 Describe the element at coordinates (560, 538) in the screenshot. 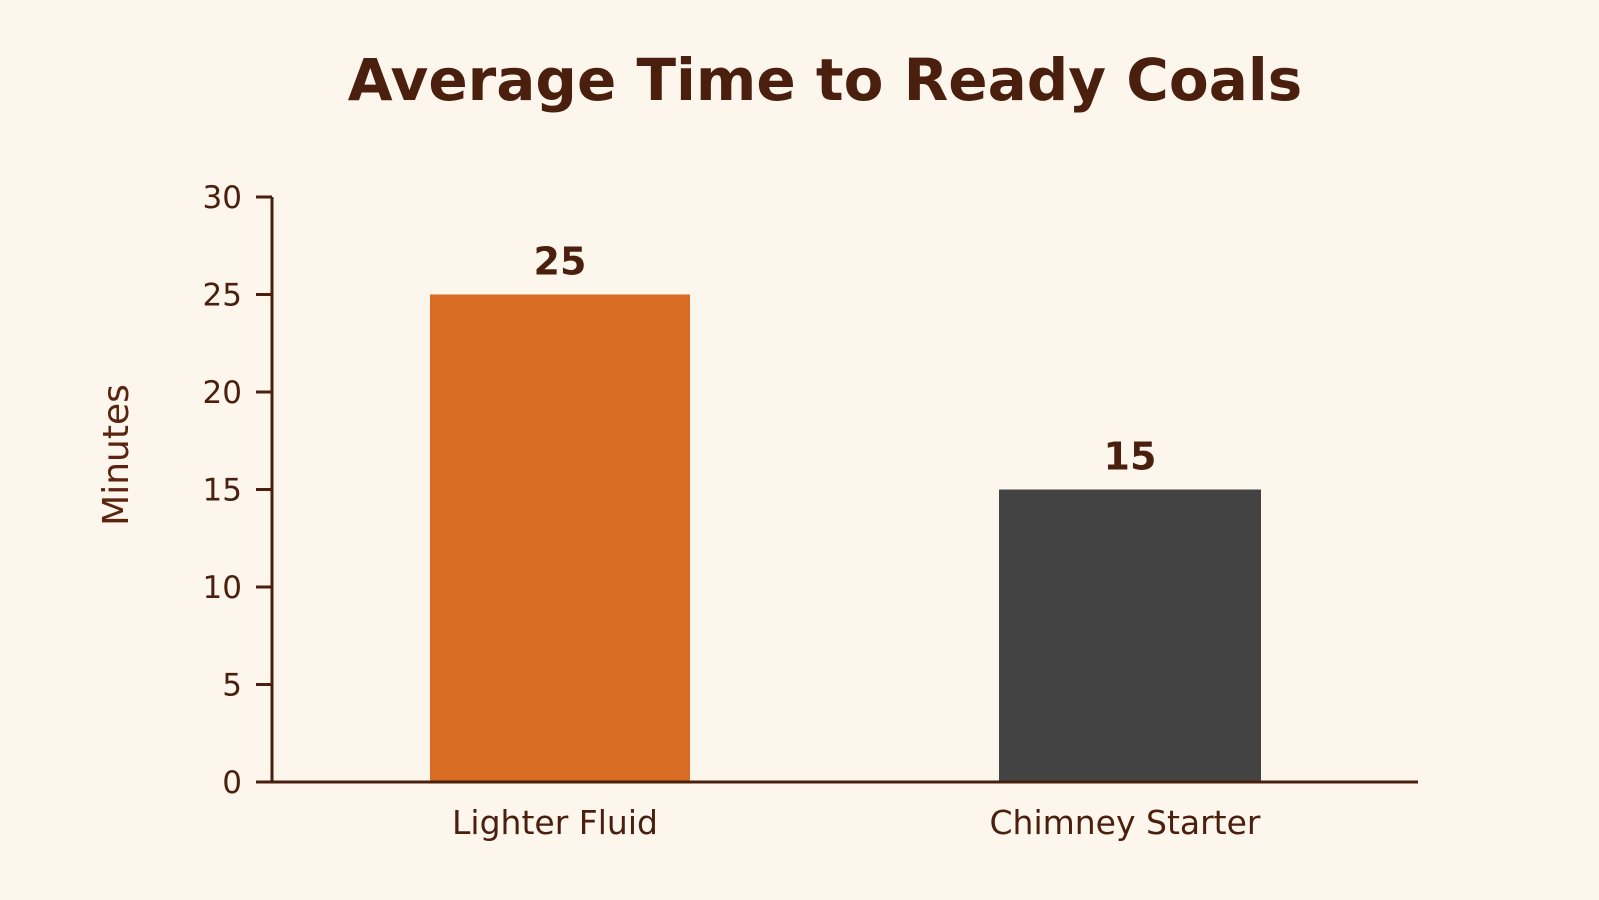

I see `bar-lighter-fluid` at that location.